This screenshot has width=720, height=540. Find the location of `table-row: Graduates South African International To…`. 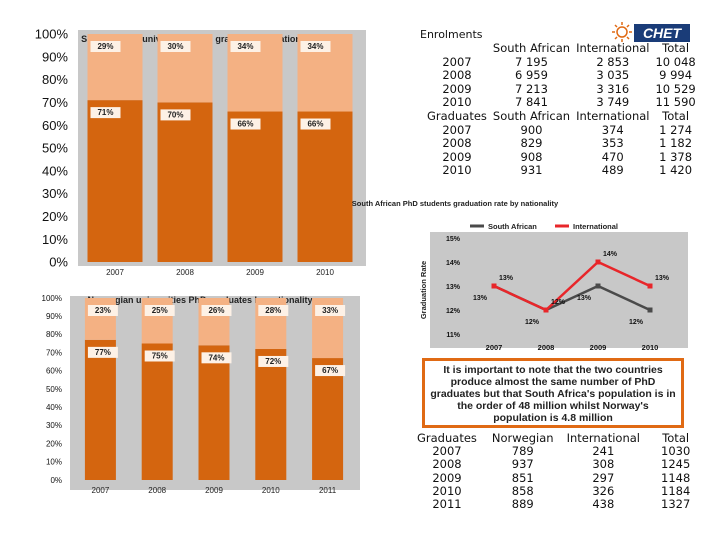

table-row: Graduates South African International To… is located at coordinates (561, 116).